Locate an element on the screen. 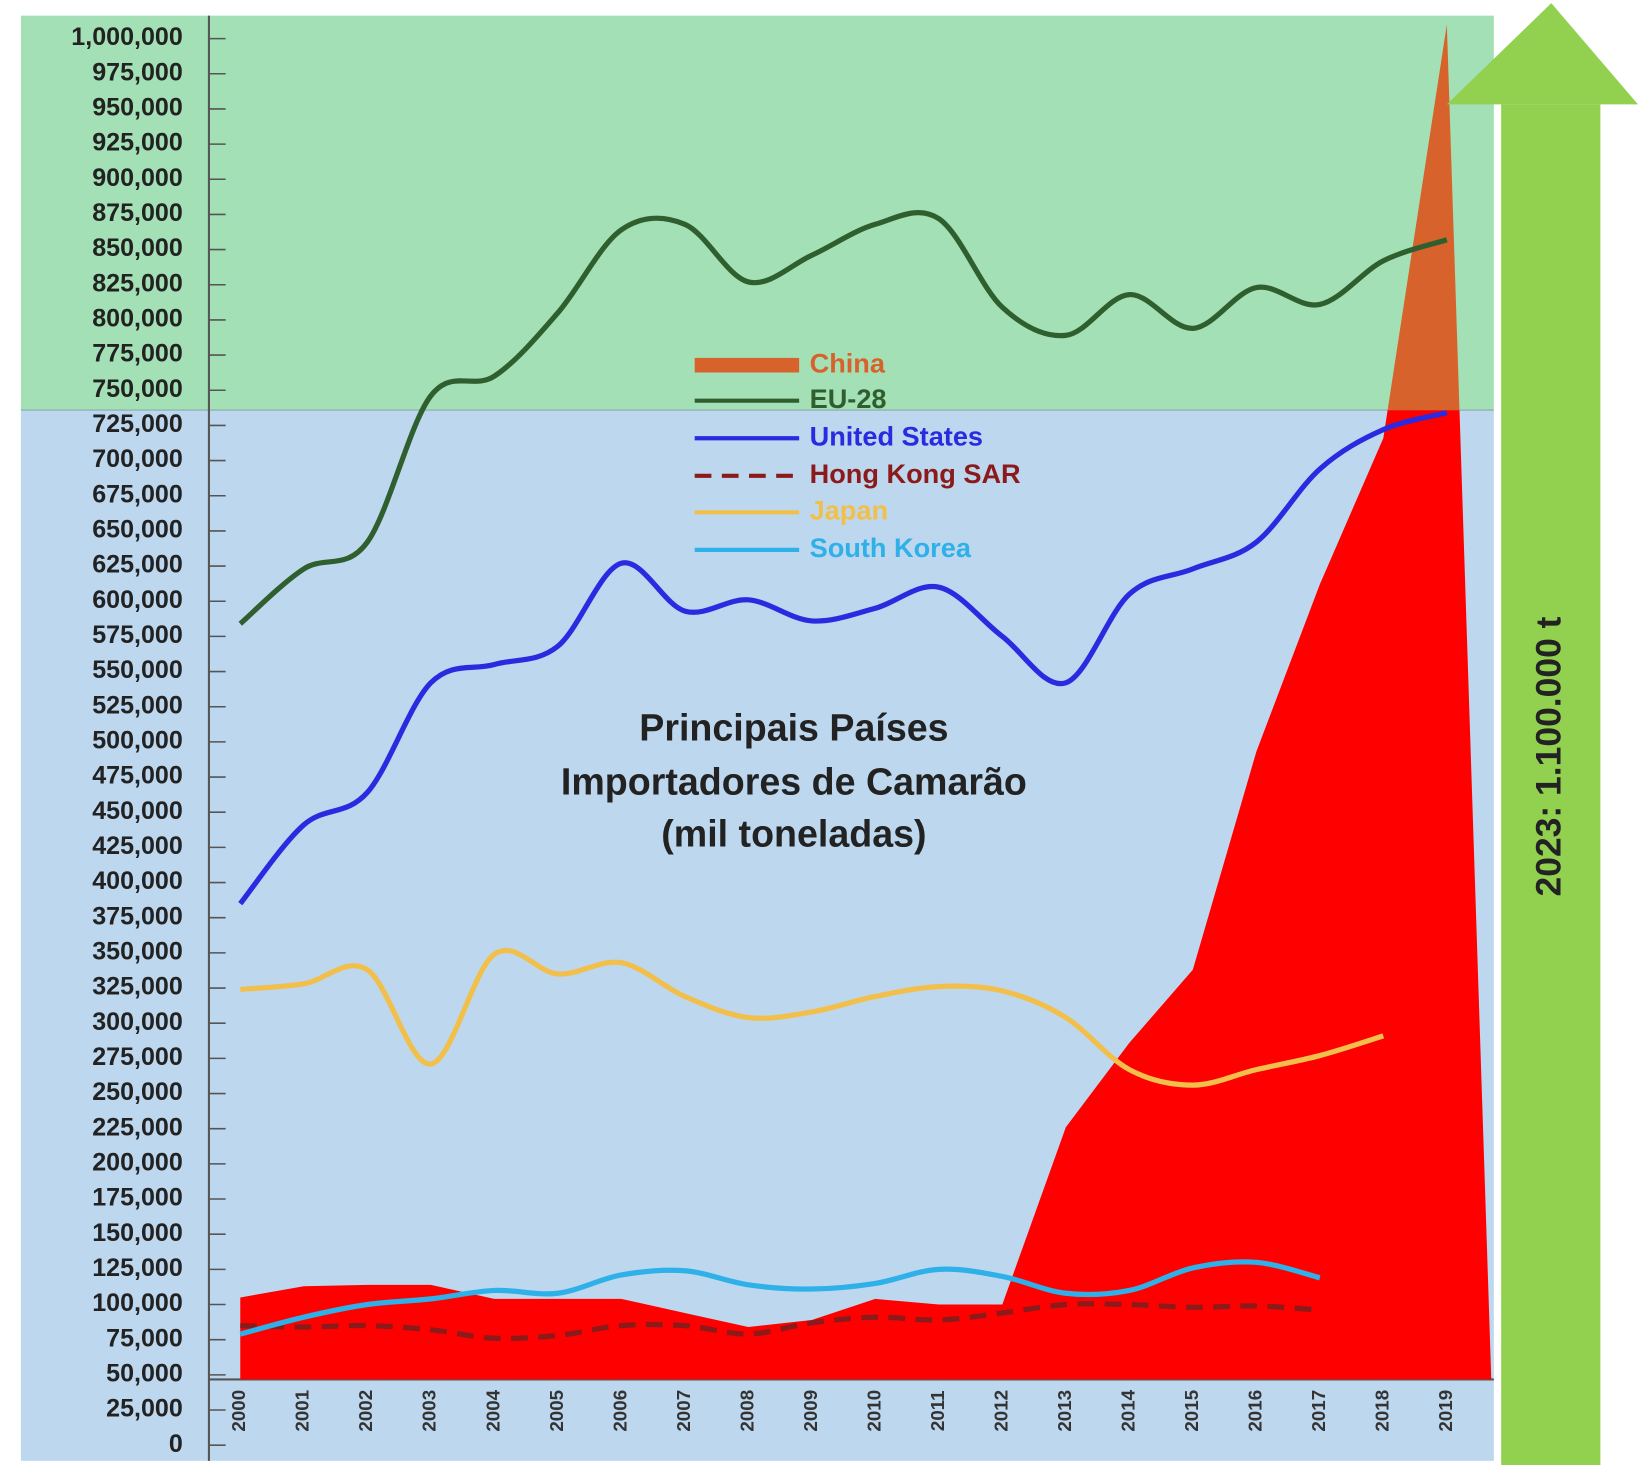 The height and width of the screenshot is (1465, 1638). y-tick-label: 400,000 is located at coordinates (137, 881).